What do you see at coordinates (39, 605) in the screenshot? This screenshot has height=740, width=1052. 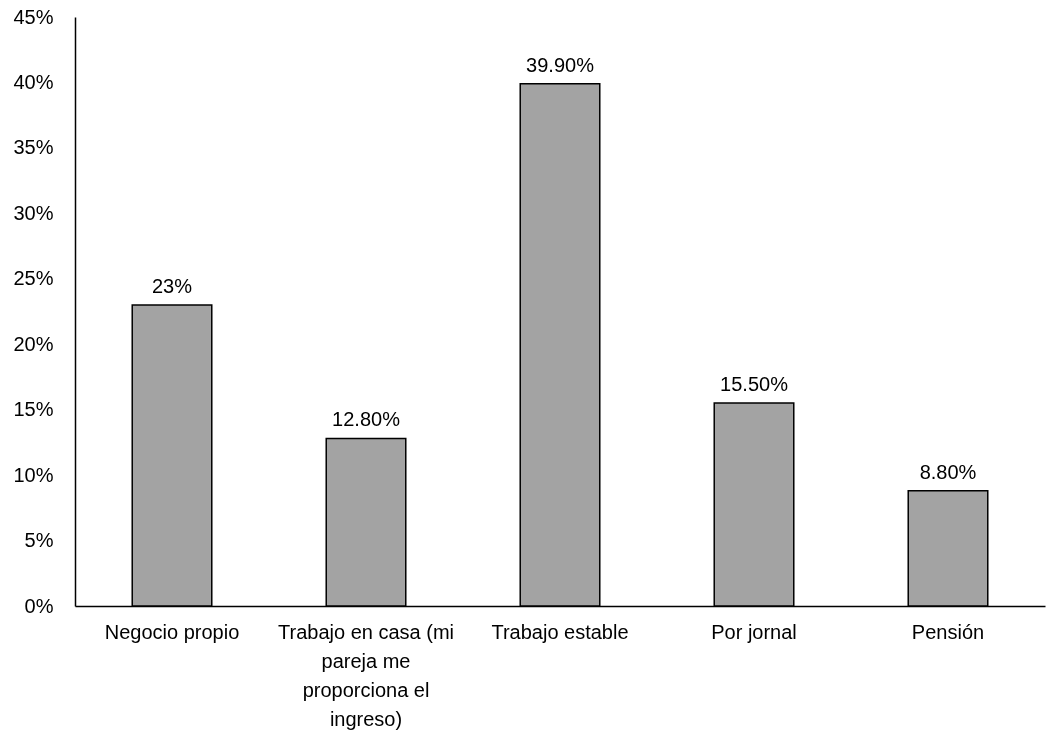 I see `y-tick-label: 0%` at bounding box center [39, 605].